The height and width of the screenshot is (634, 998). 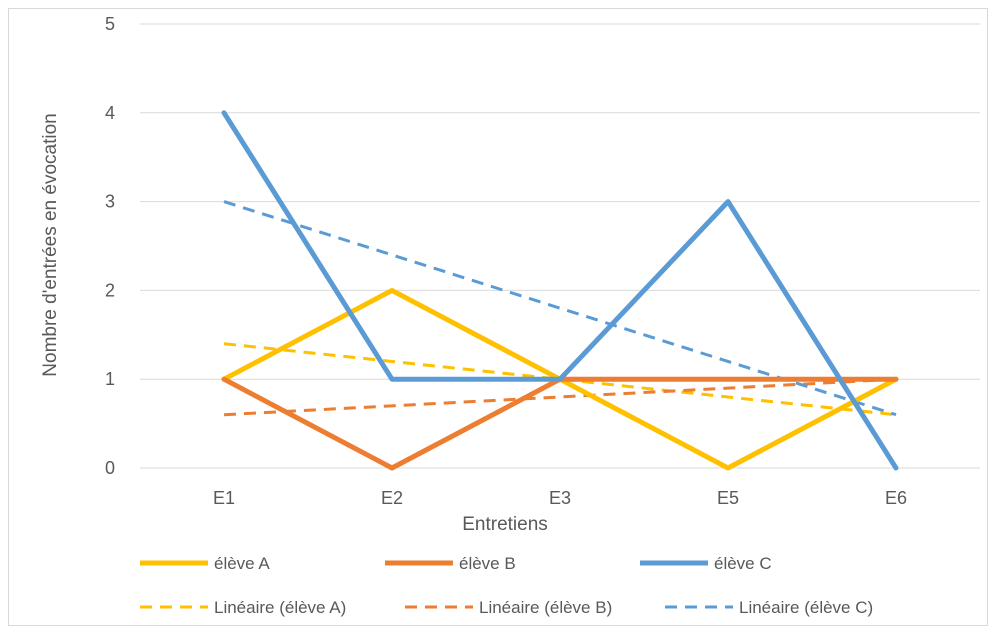 I want to click on x-tick-label: E5, so click(x=728, y=498).